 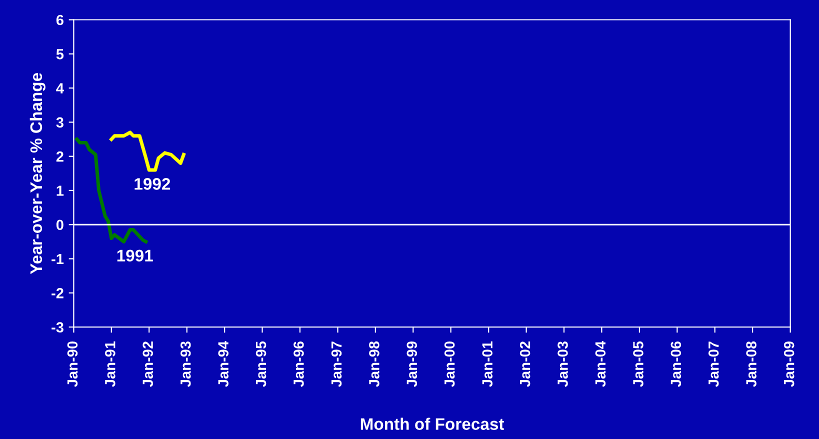 I want to click on x-tick-label: Jan-05, so click(x=638, y=364).